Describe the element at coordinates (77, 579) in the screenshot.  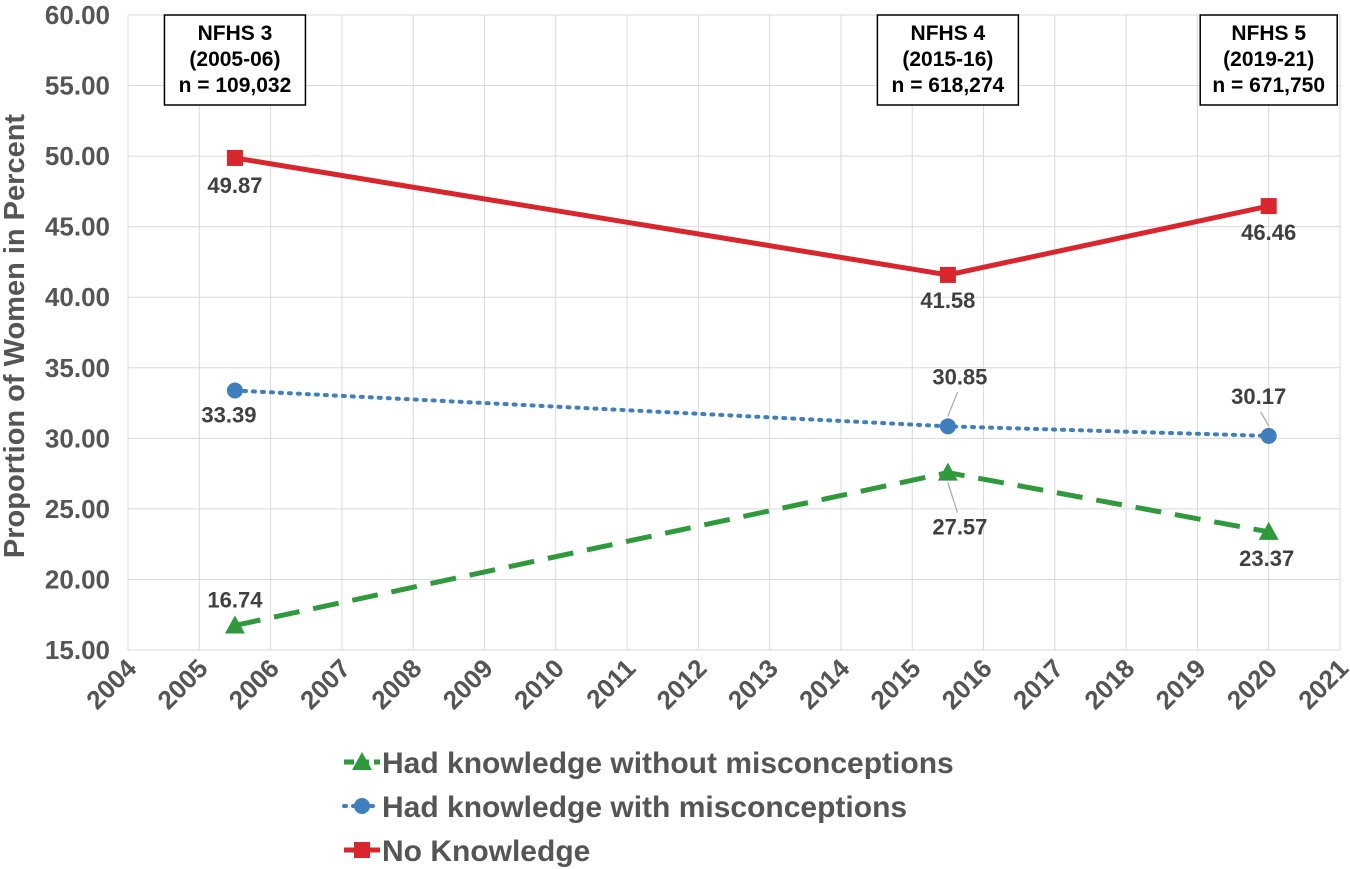
I see `y-tick-label: 20.00` at that location.